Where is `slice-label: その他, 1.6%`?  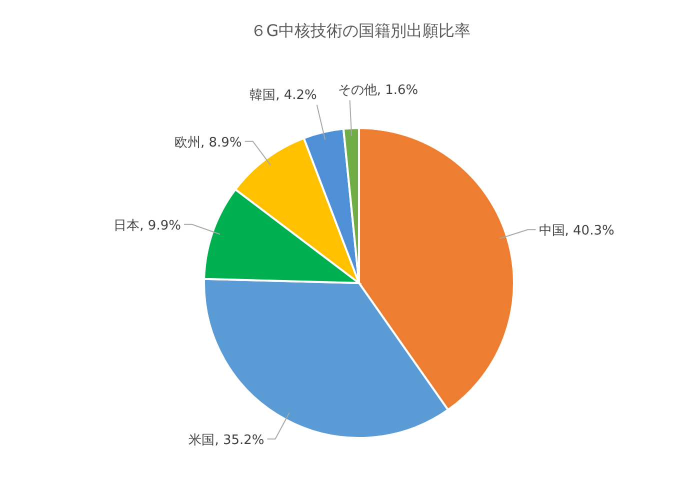
slice-label: その他, 1.6% is located at coordinates (378, 90).